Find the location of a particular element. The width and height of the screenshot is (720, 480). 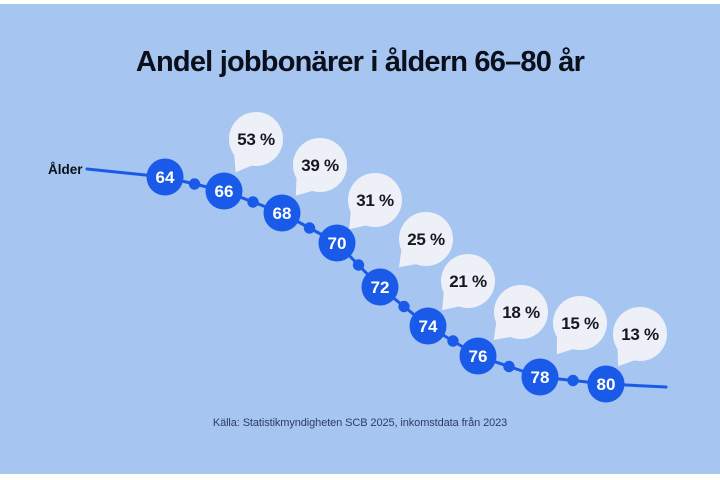

age-node-label-64: 64 is located at coordinates (165, 177).